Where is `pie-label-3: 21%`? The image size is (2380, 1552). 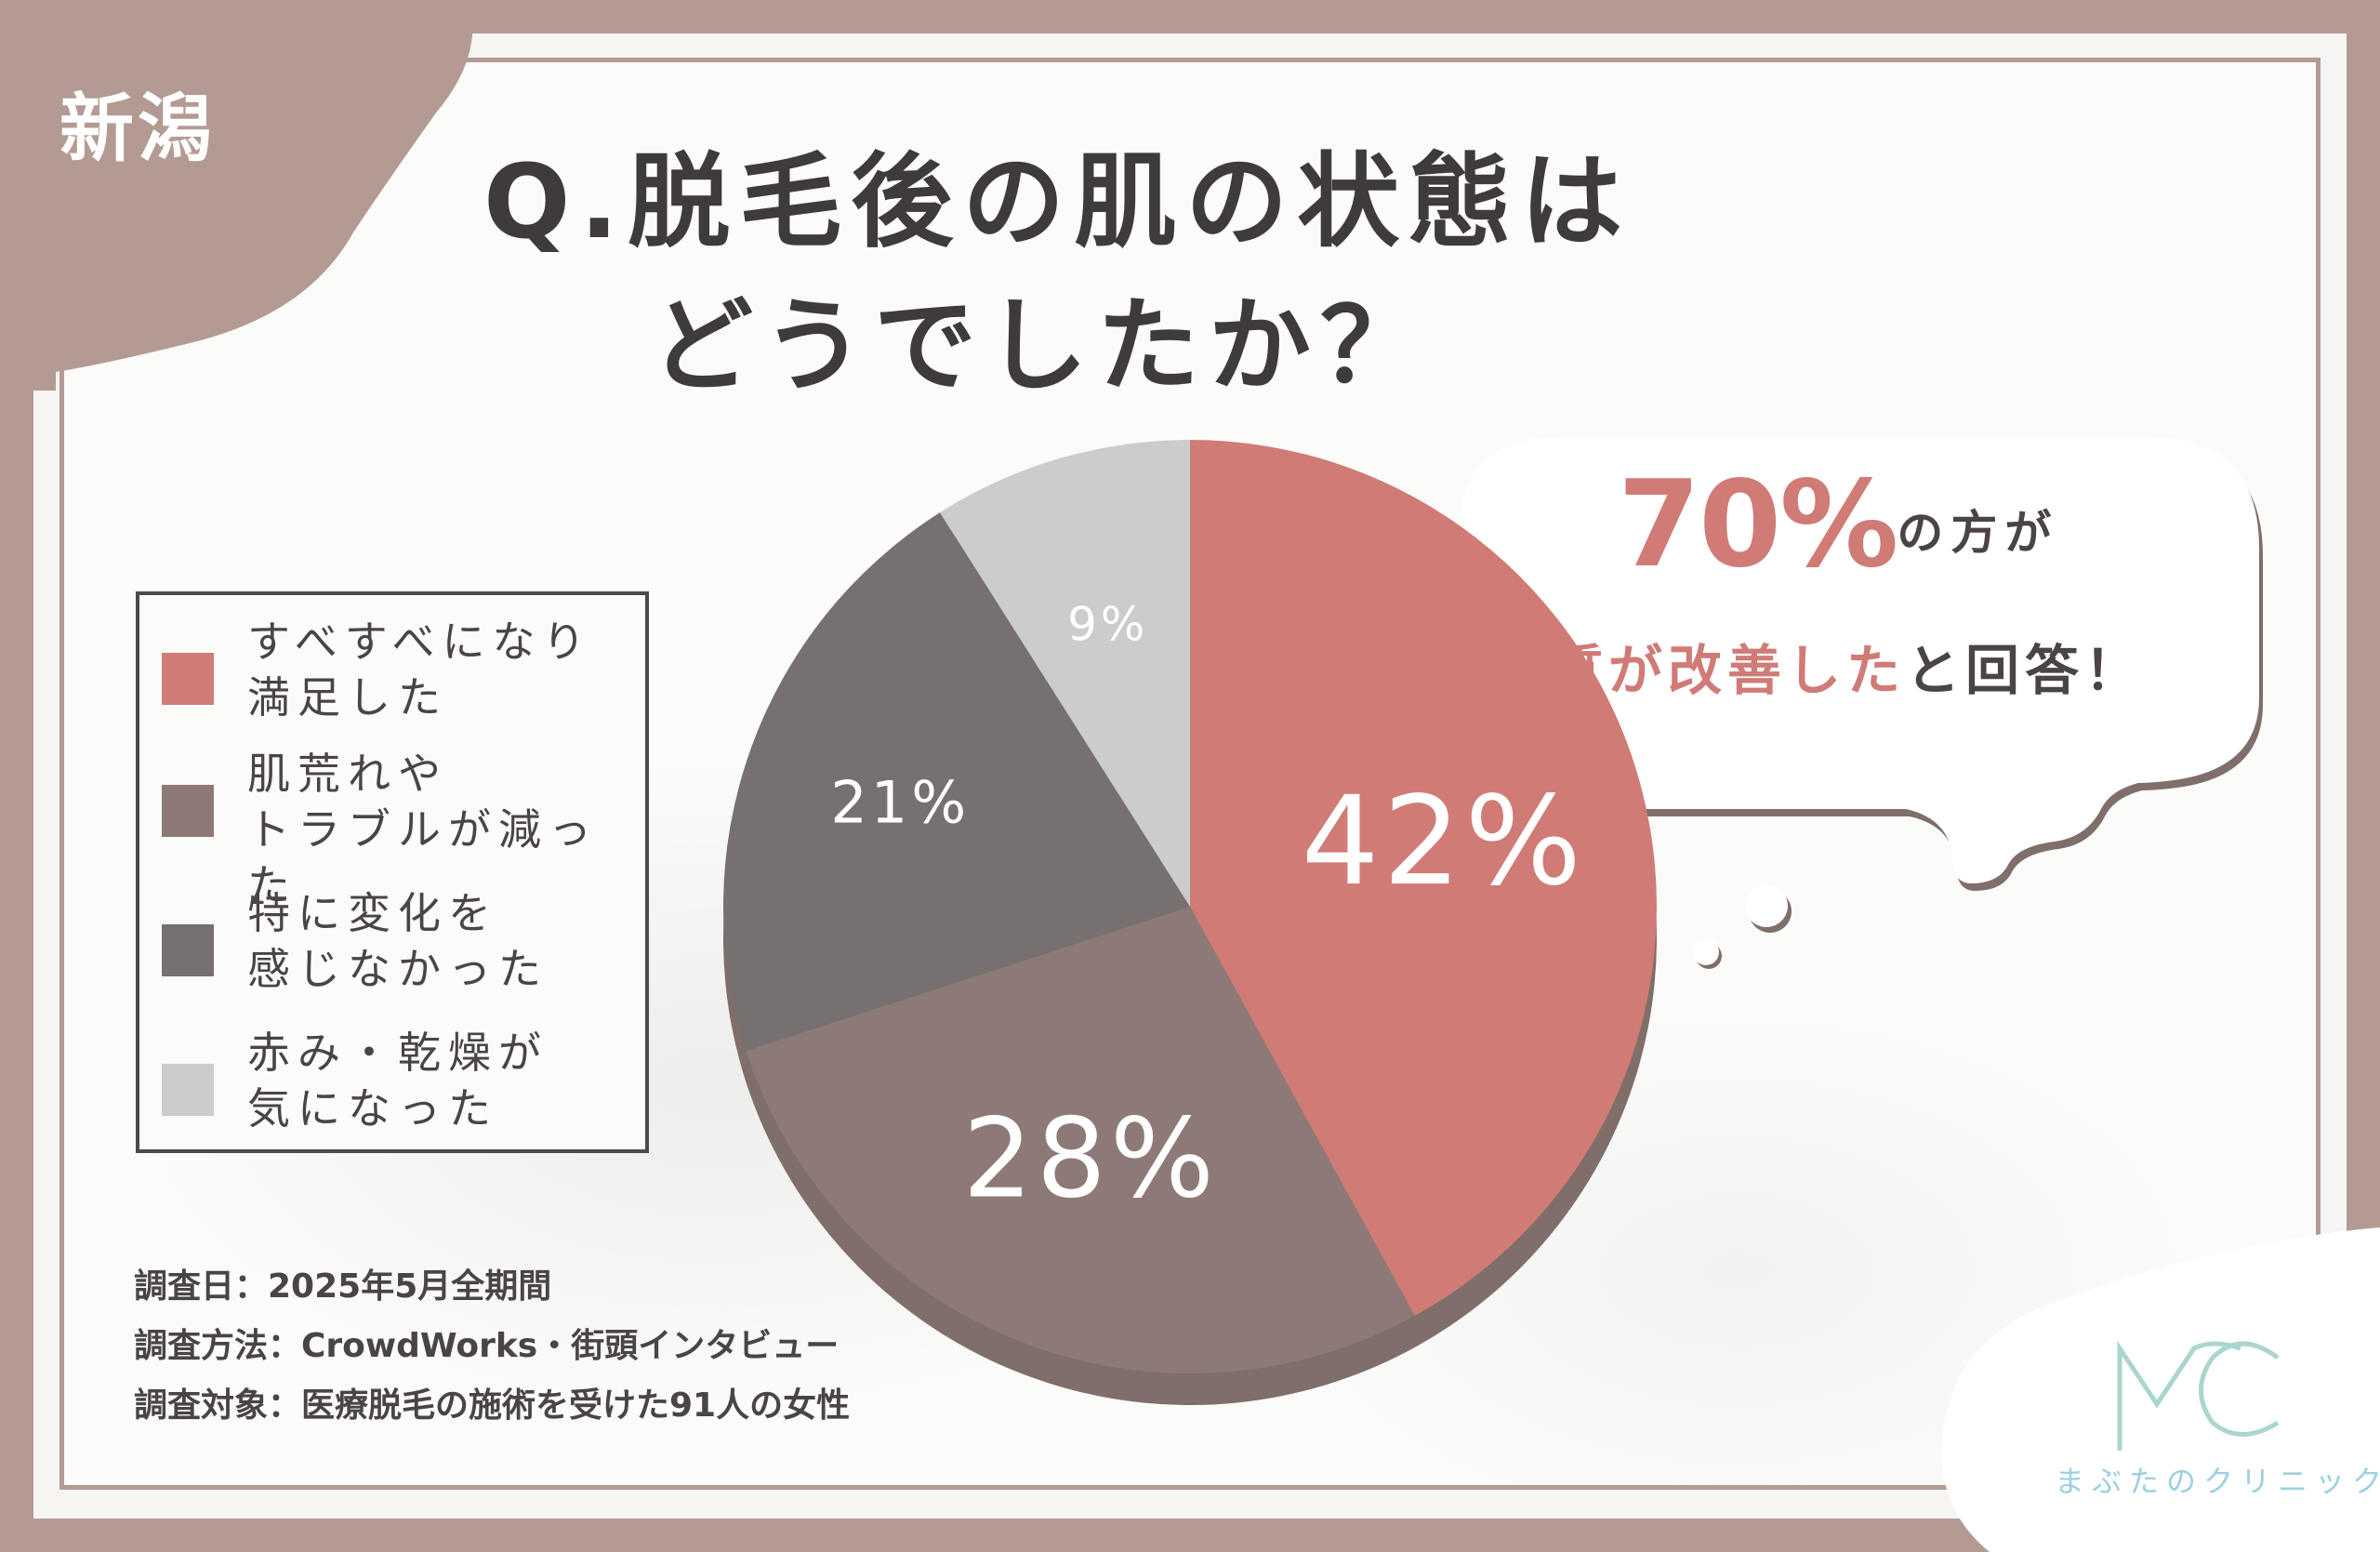 pie-label-3: 21% is located at coordinates (900, 802).